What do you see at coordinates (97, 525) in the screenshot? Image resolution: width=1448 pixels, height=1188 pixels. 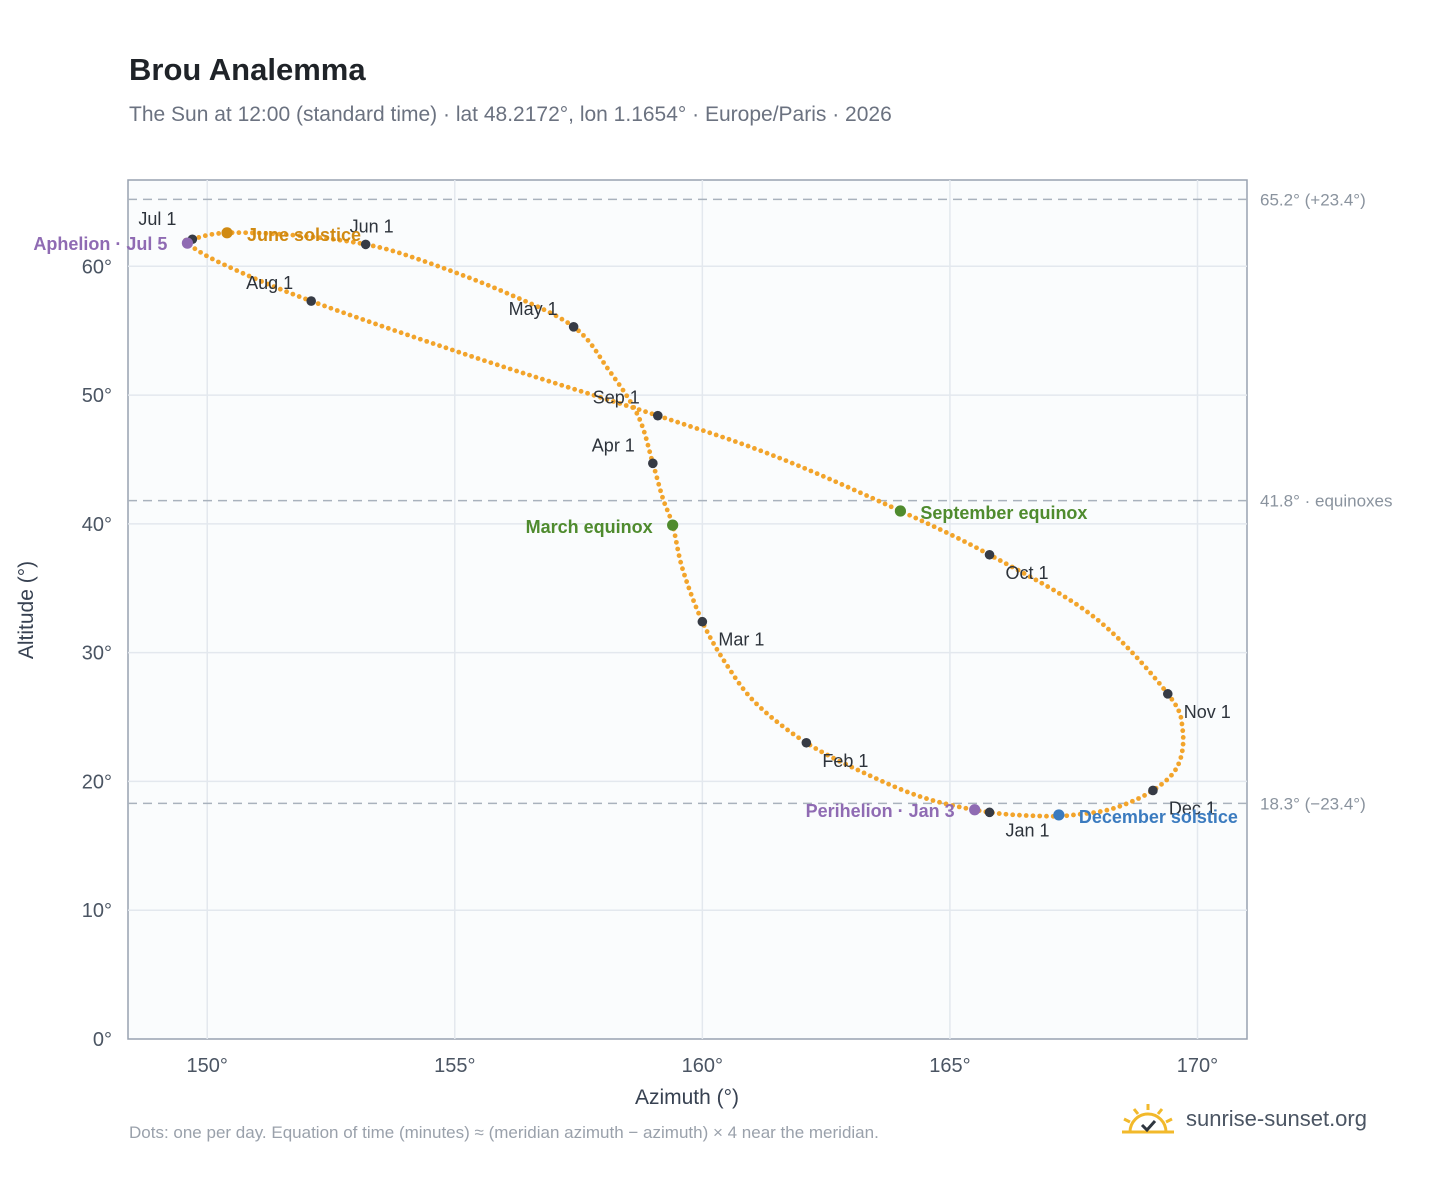 I see `y-tick-label: 40°` at bounding box center [97, 525].